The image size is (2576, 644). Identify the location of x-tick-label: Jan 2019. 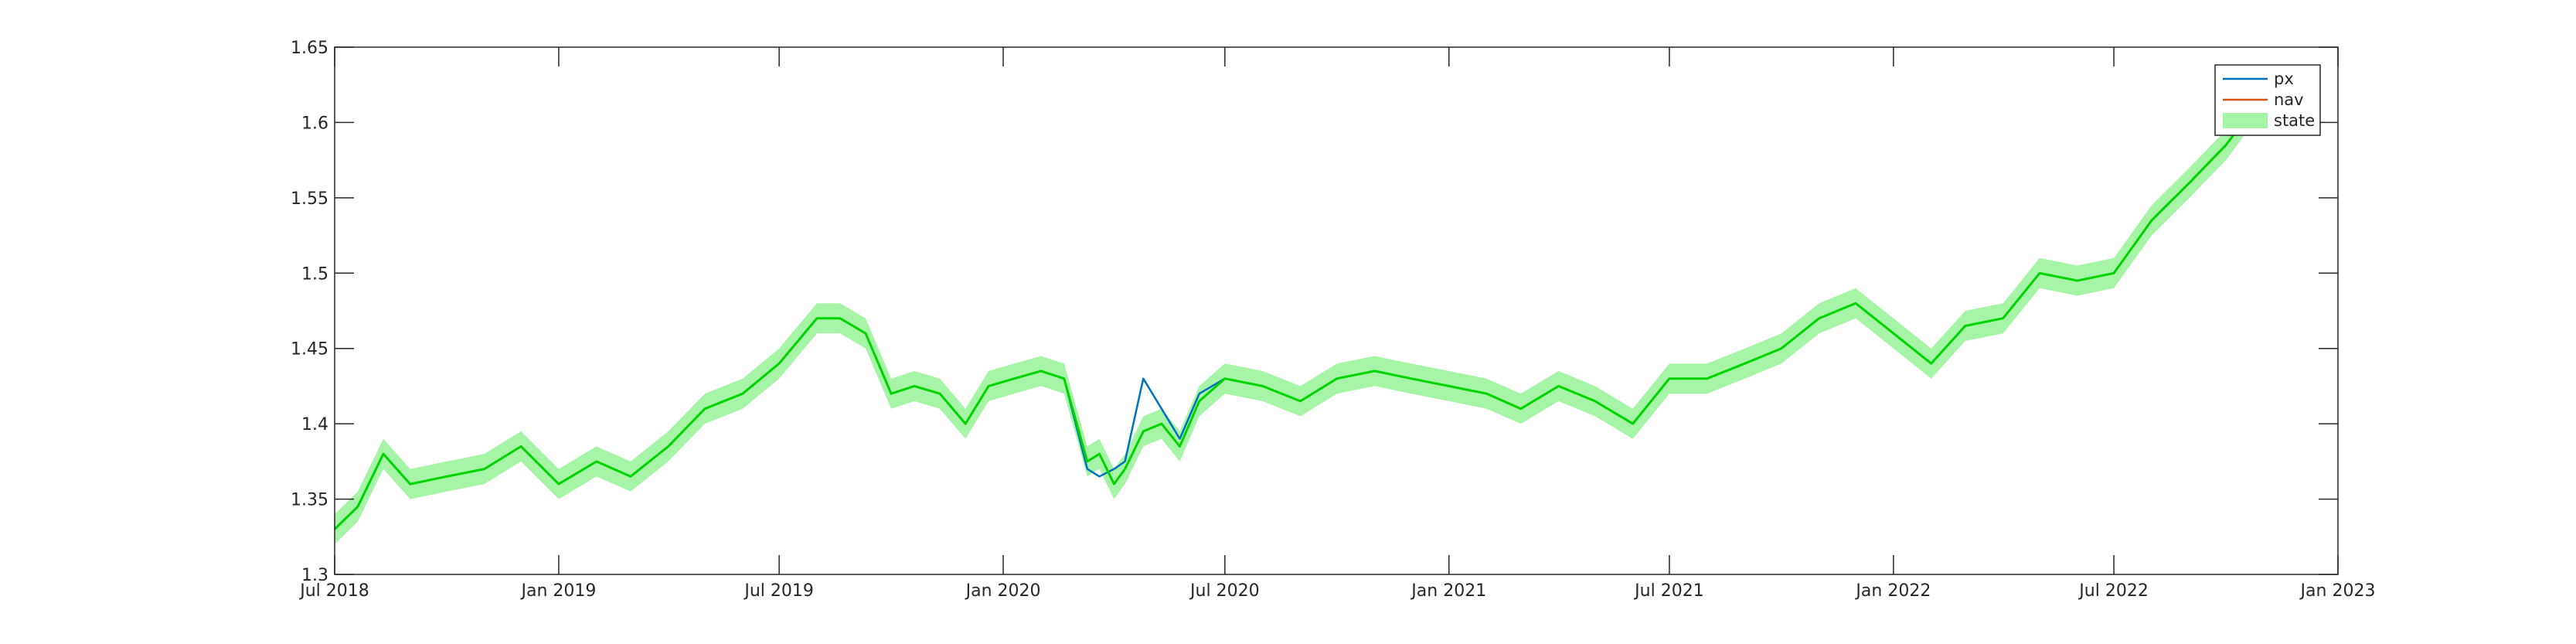
(557, 591).